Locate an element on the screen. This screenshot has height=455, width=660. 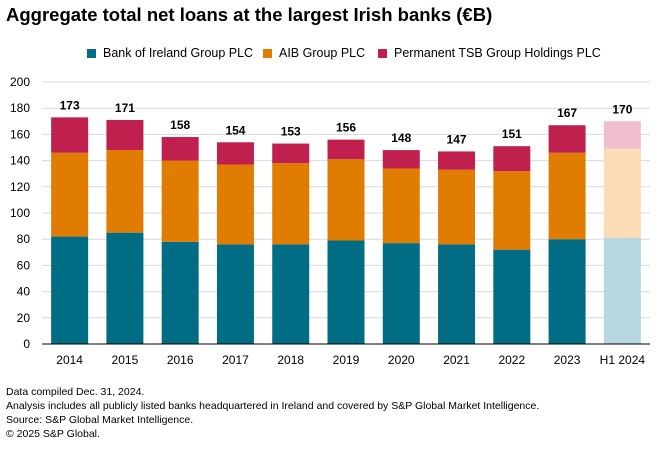
y-tick-label: 180 is located at coordinates (20, 108).